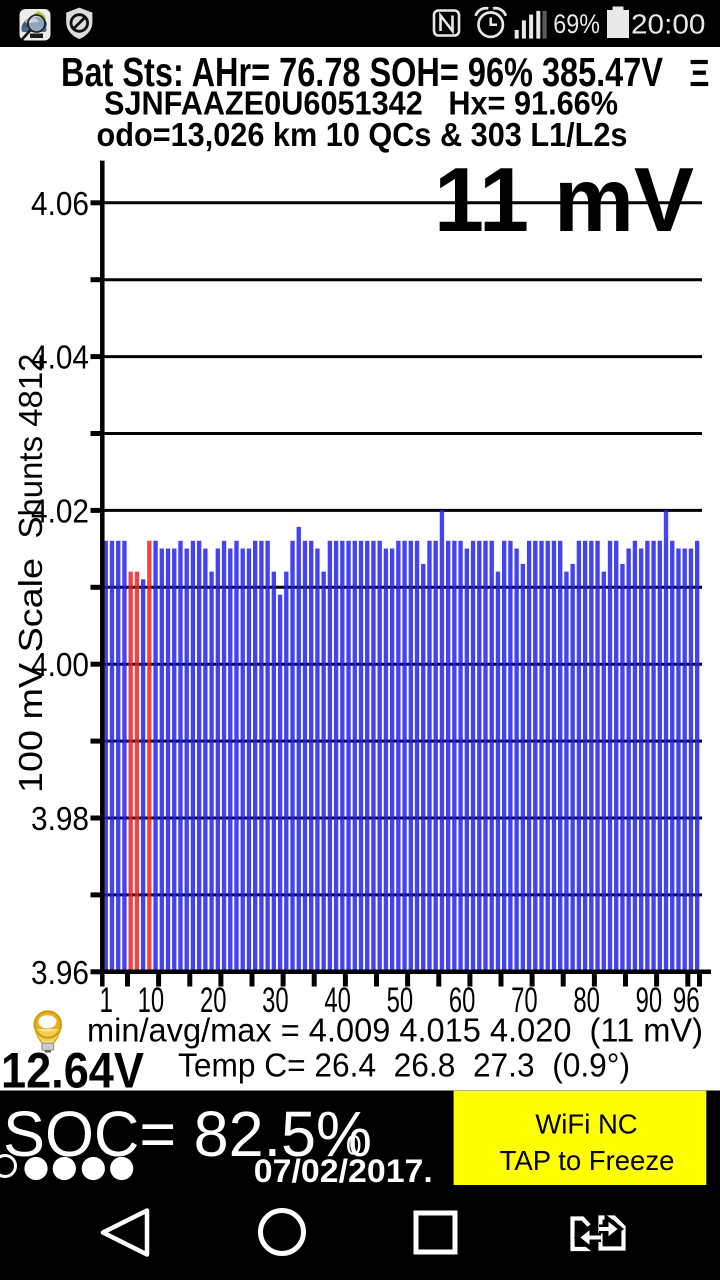 This screenshot has width=720, height=1280. Describe the element at coordinates (587, 1160) in the screenshot. I see `svg-text: TAP to Freeze` at that location.